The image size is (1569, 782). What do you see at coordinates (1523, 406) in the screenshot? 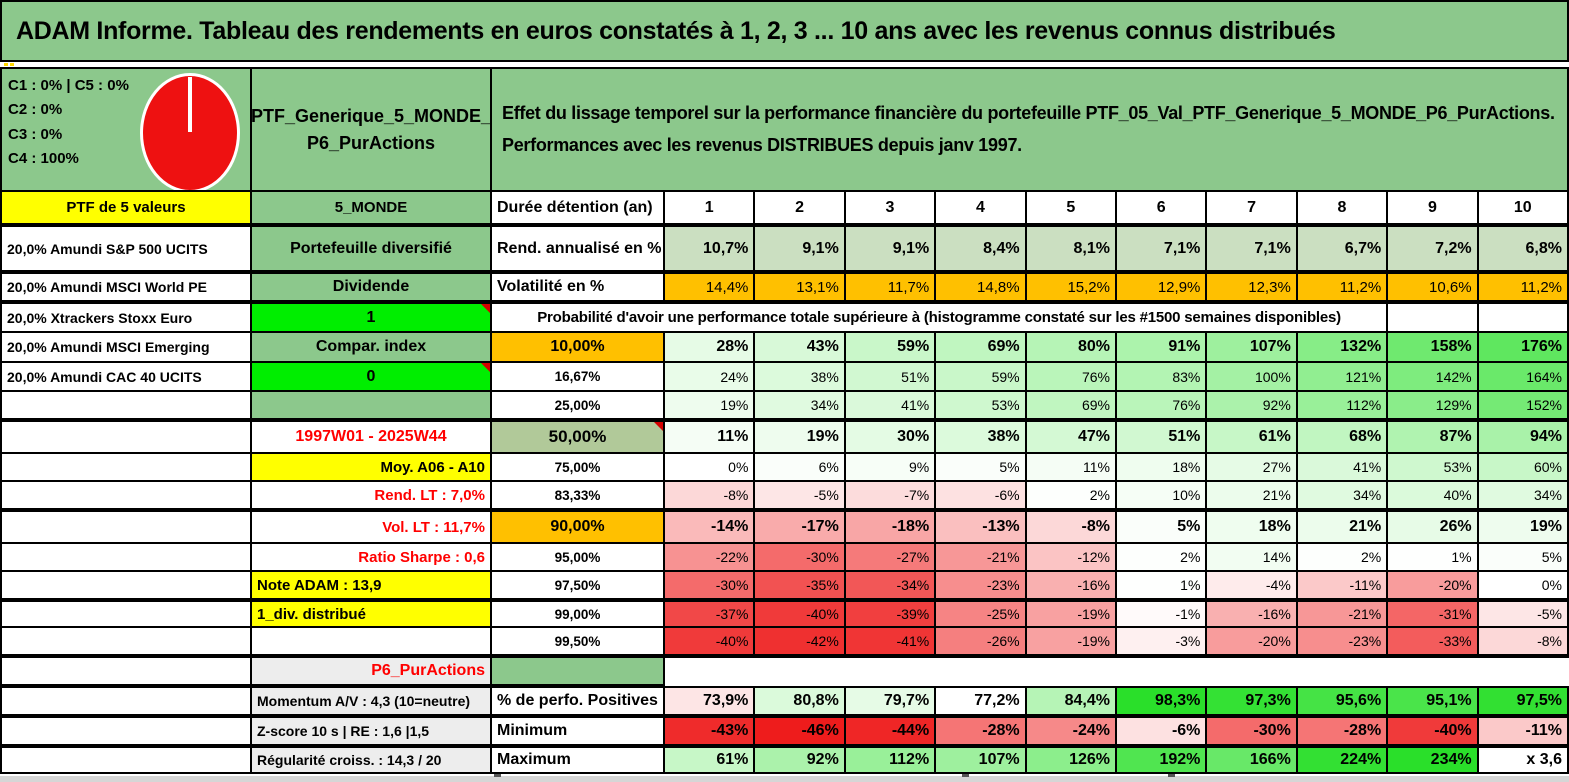
I see `value-cell: 152%` at bounding box center [1523, 406].